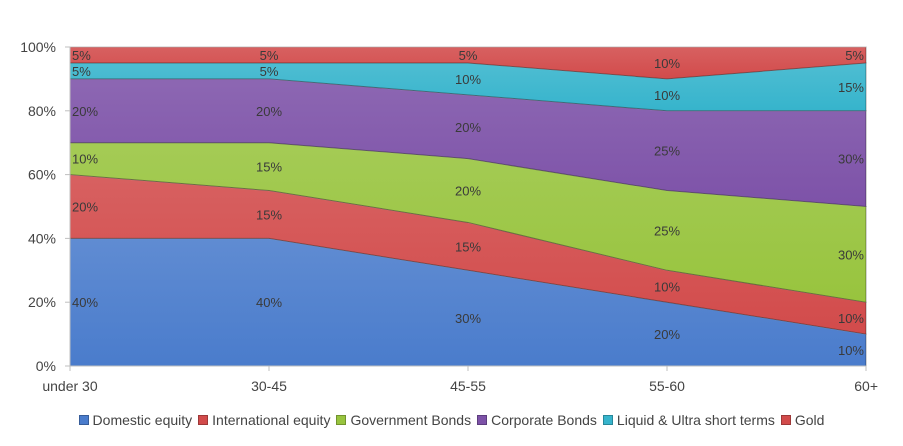 This screenshot has width=903, height=446. What do you see at coordinates (42, 175) in the screenshot?
I see `y-tick-label: 60%` at bounding box center [42, 175].